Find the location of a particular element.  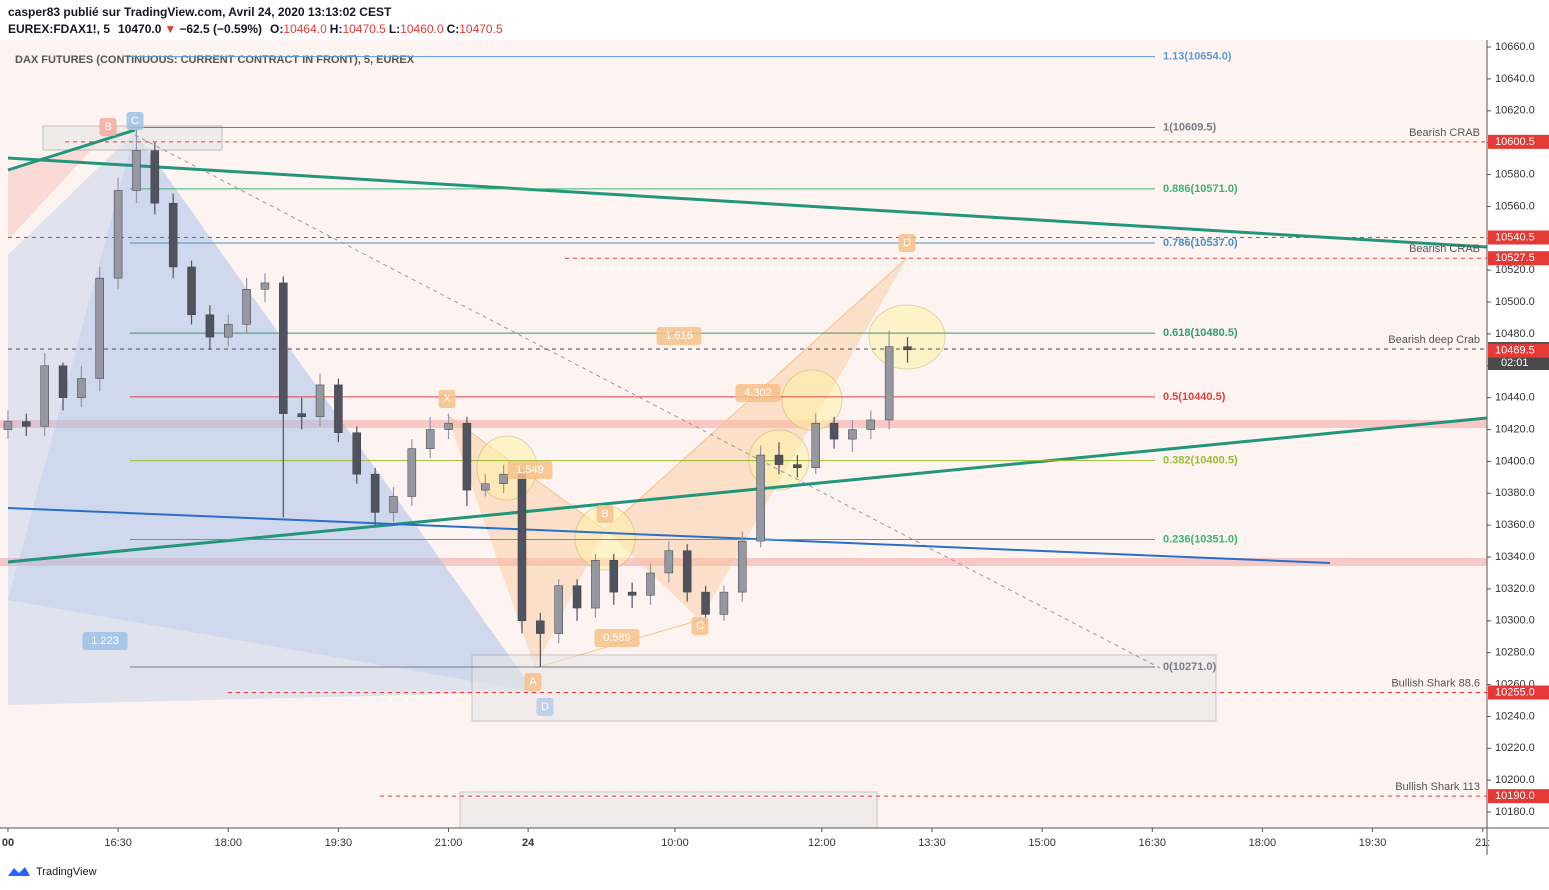

x-tick-label: 00 is located at coordinates (8, 843).